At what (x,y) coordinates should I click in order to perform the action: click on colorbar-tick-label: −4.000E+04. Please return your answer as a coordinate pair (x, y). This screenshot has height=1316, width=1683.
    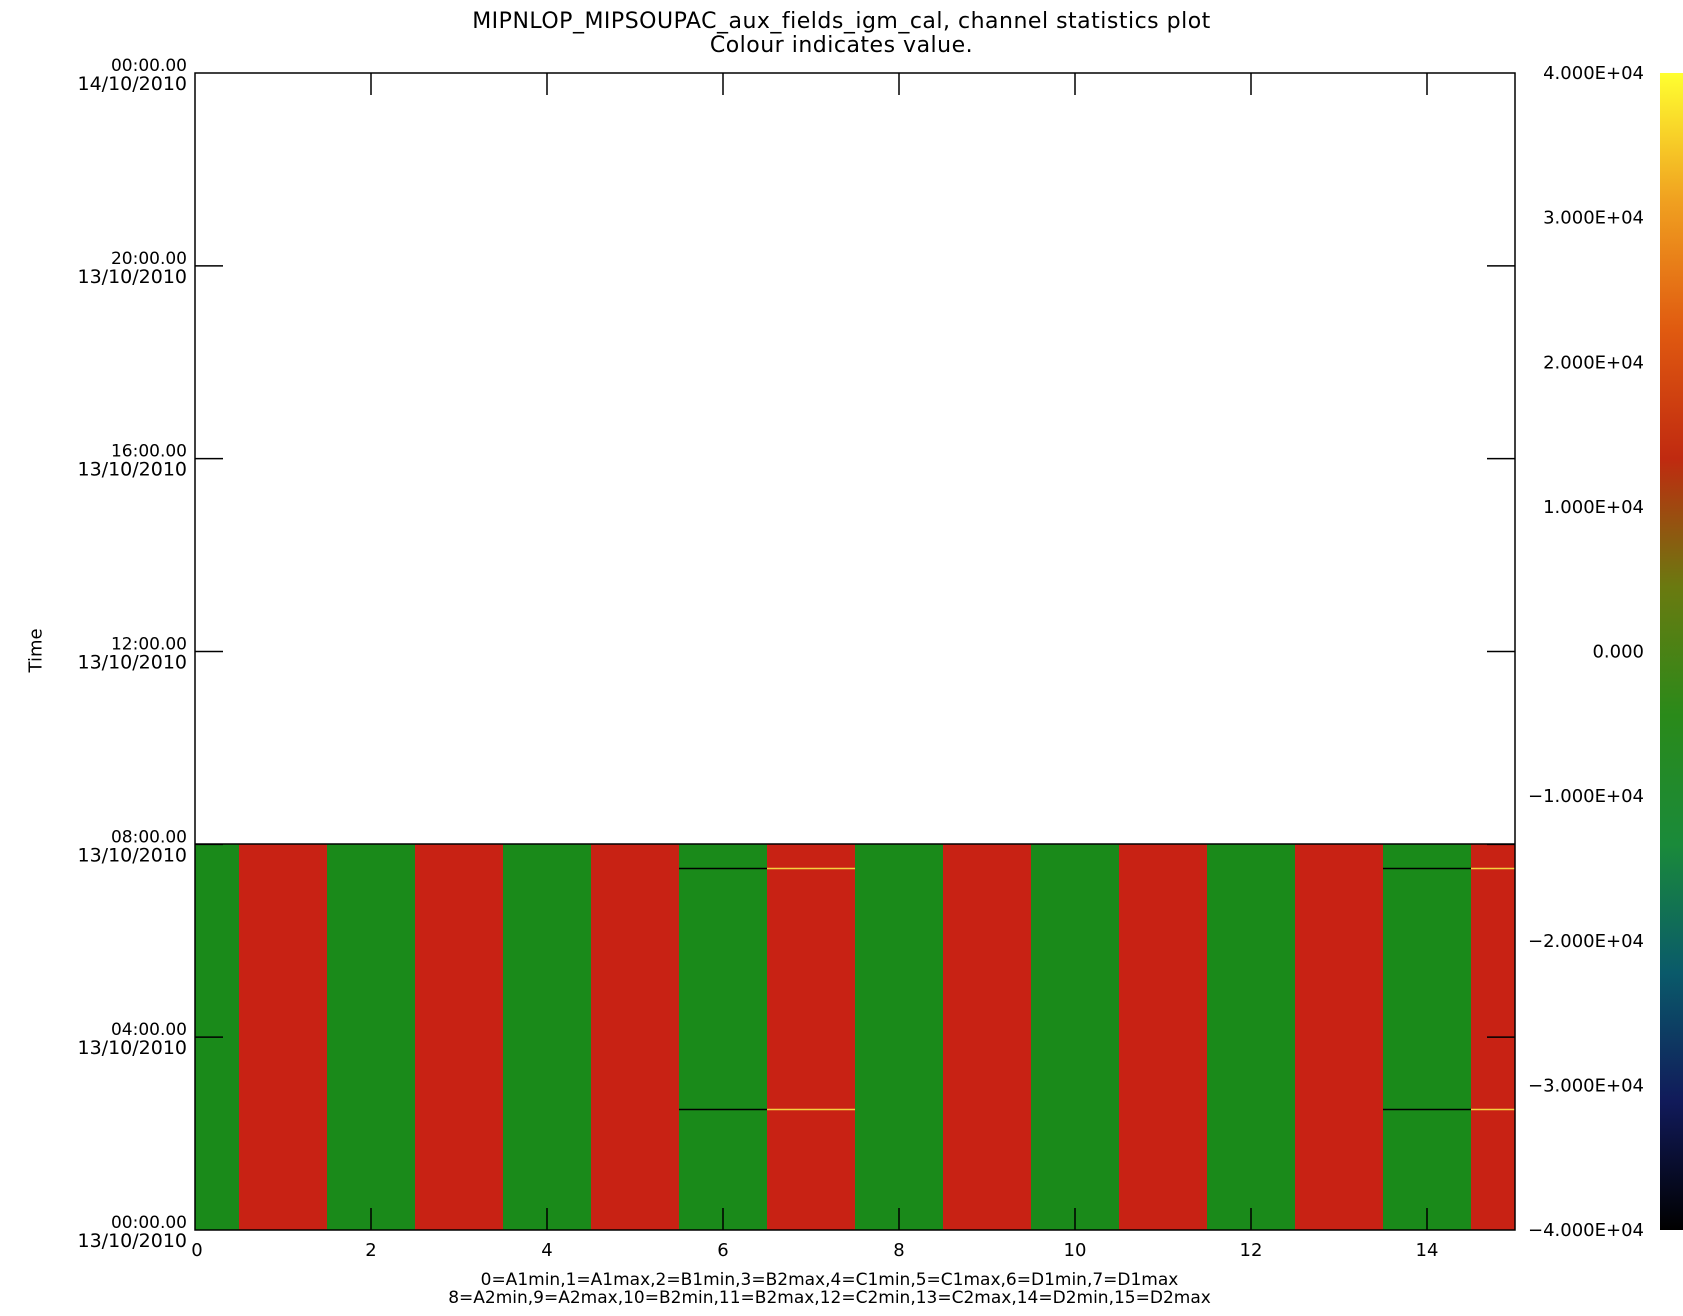
    Looking at the image, I should click on (1586, 1230).